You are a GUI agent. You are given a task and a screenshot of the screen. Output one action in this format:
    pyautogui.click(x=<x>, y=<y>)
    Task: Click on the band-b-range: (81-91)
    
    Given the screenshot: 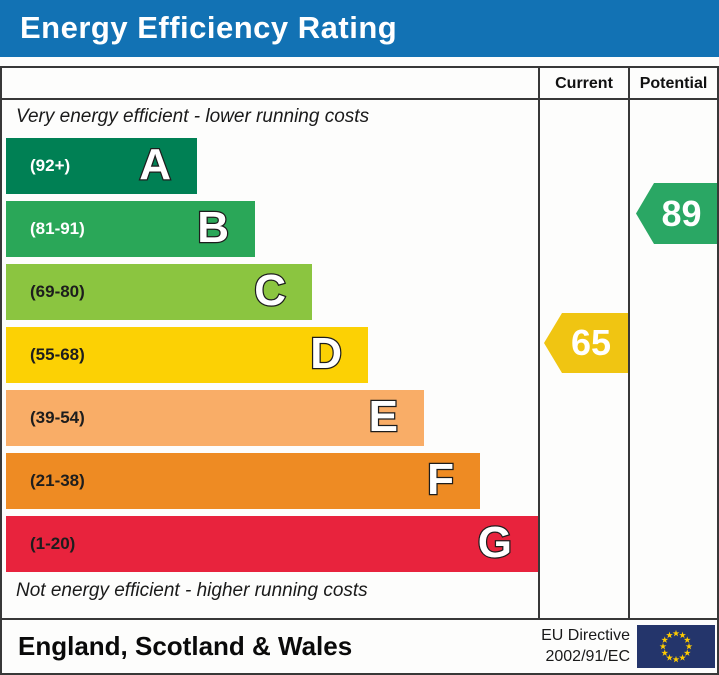 What is the action you would take?
    pyautogui.click(x=57, y=228)
    